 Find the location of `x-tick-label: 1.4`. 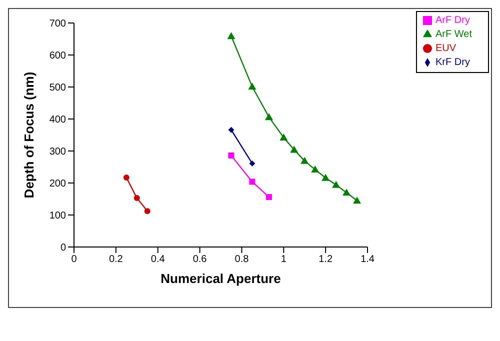

x-tick-label: 1.4 is located at coordinates (367, 260).